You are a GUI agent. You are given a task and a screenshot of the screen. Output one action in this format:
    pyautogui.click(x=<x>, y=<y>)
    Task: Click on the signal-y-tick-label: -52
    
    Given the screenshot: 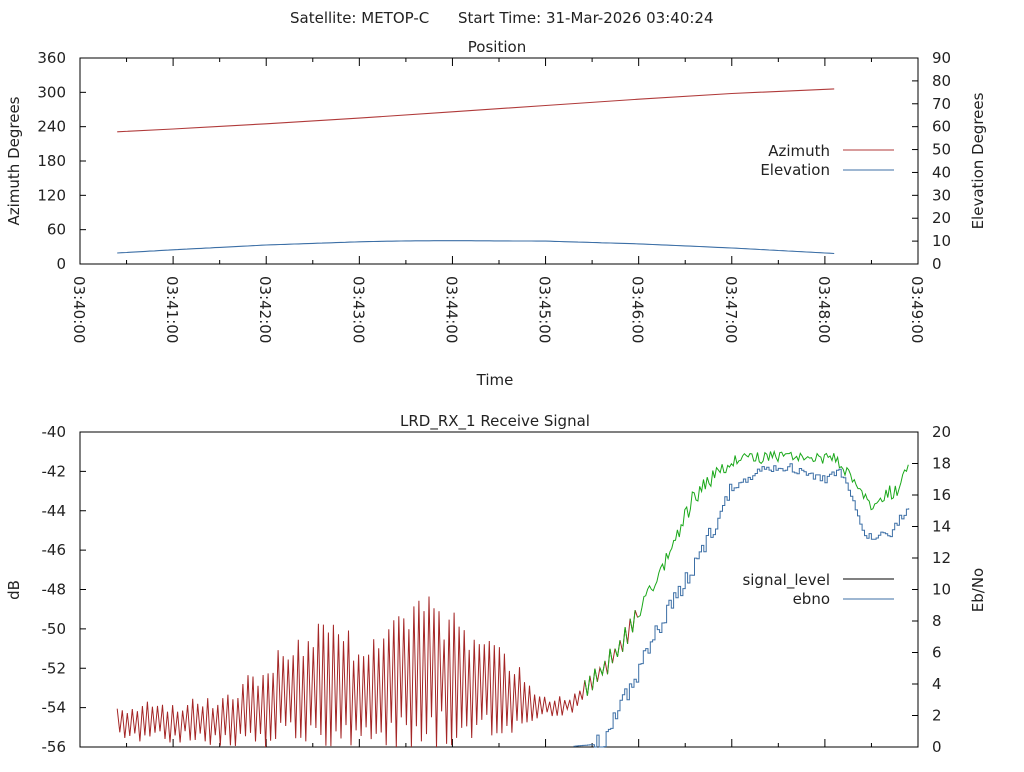 What is the action you would take?
    pyautogui.click(x=54, y=668)
    